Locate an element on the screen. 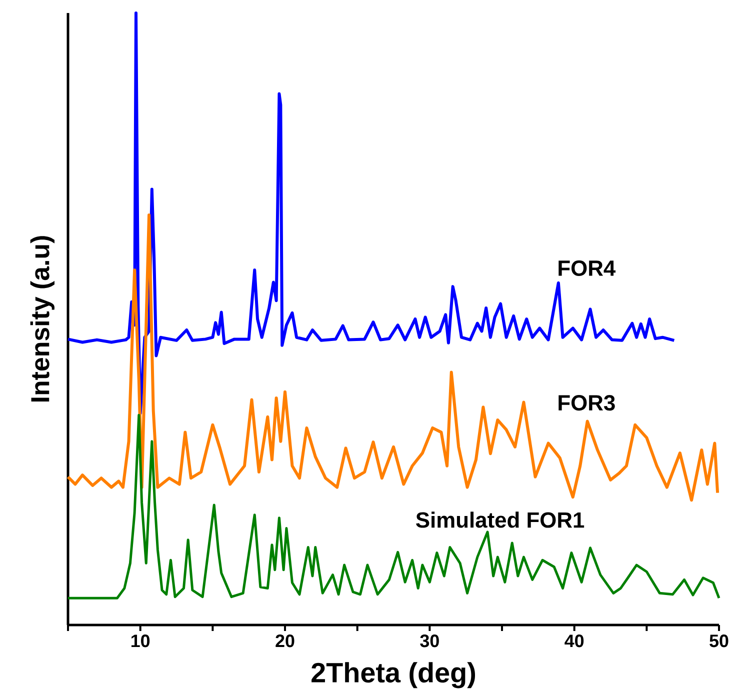  x-tick-label: 30 is located at coordinates (429, 641).